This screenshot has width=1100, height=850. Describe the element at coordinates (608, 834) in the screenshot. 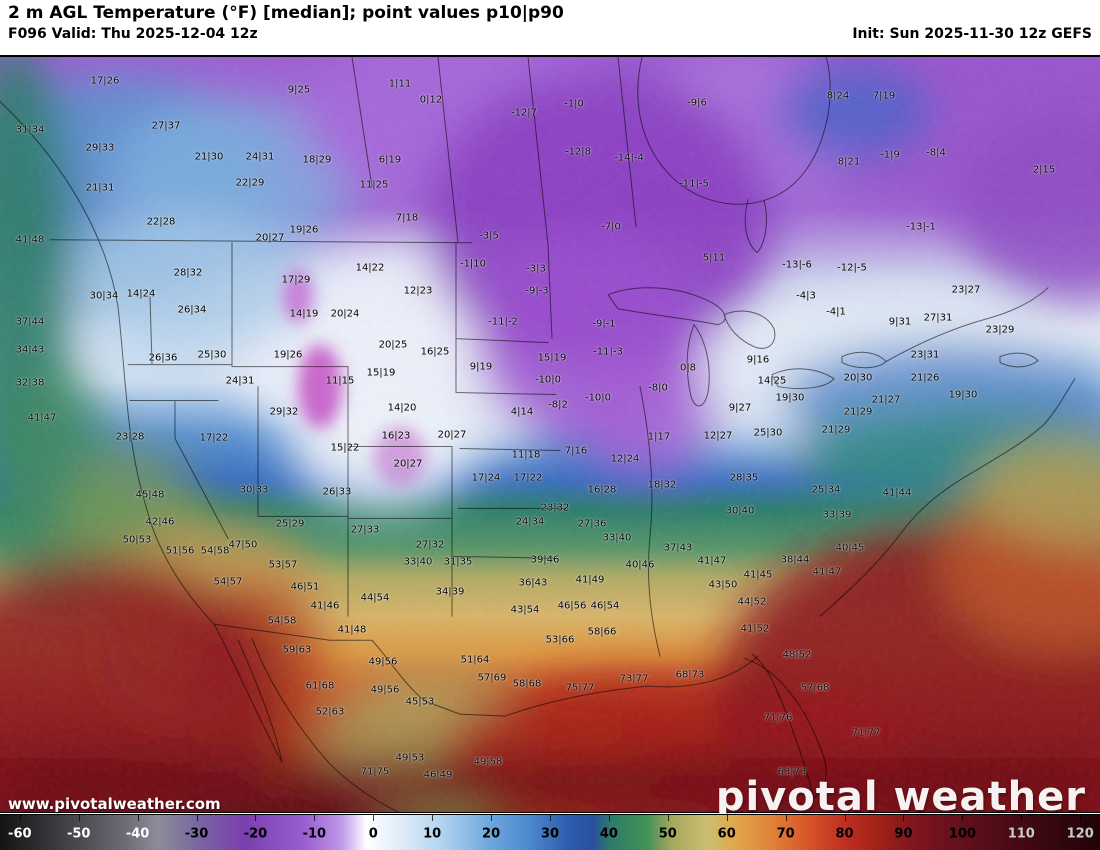

I see `colorbar-tick-label: 40` at that location.